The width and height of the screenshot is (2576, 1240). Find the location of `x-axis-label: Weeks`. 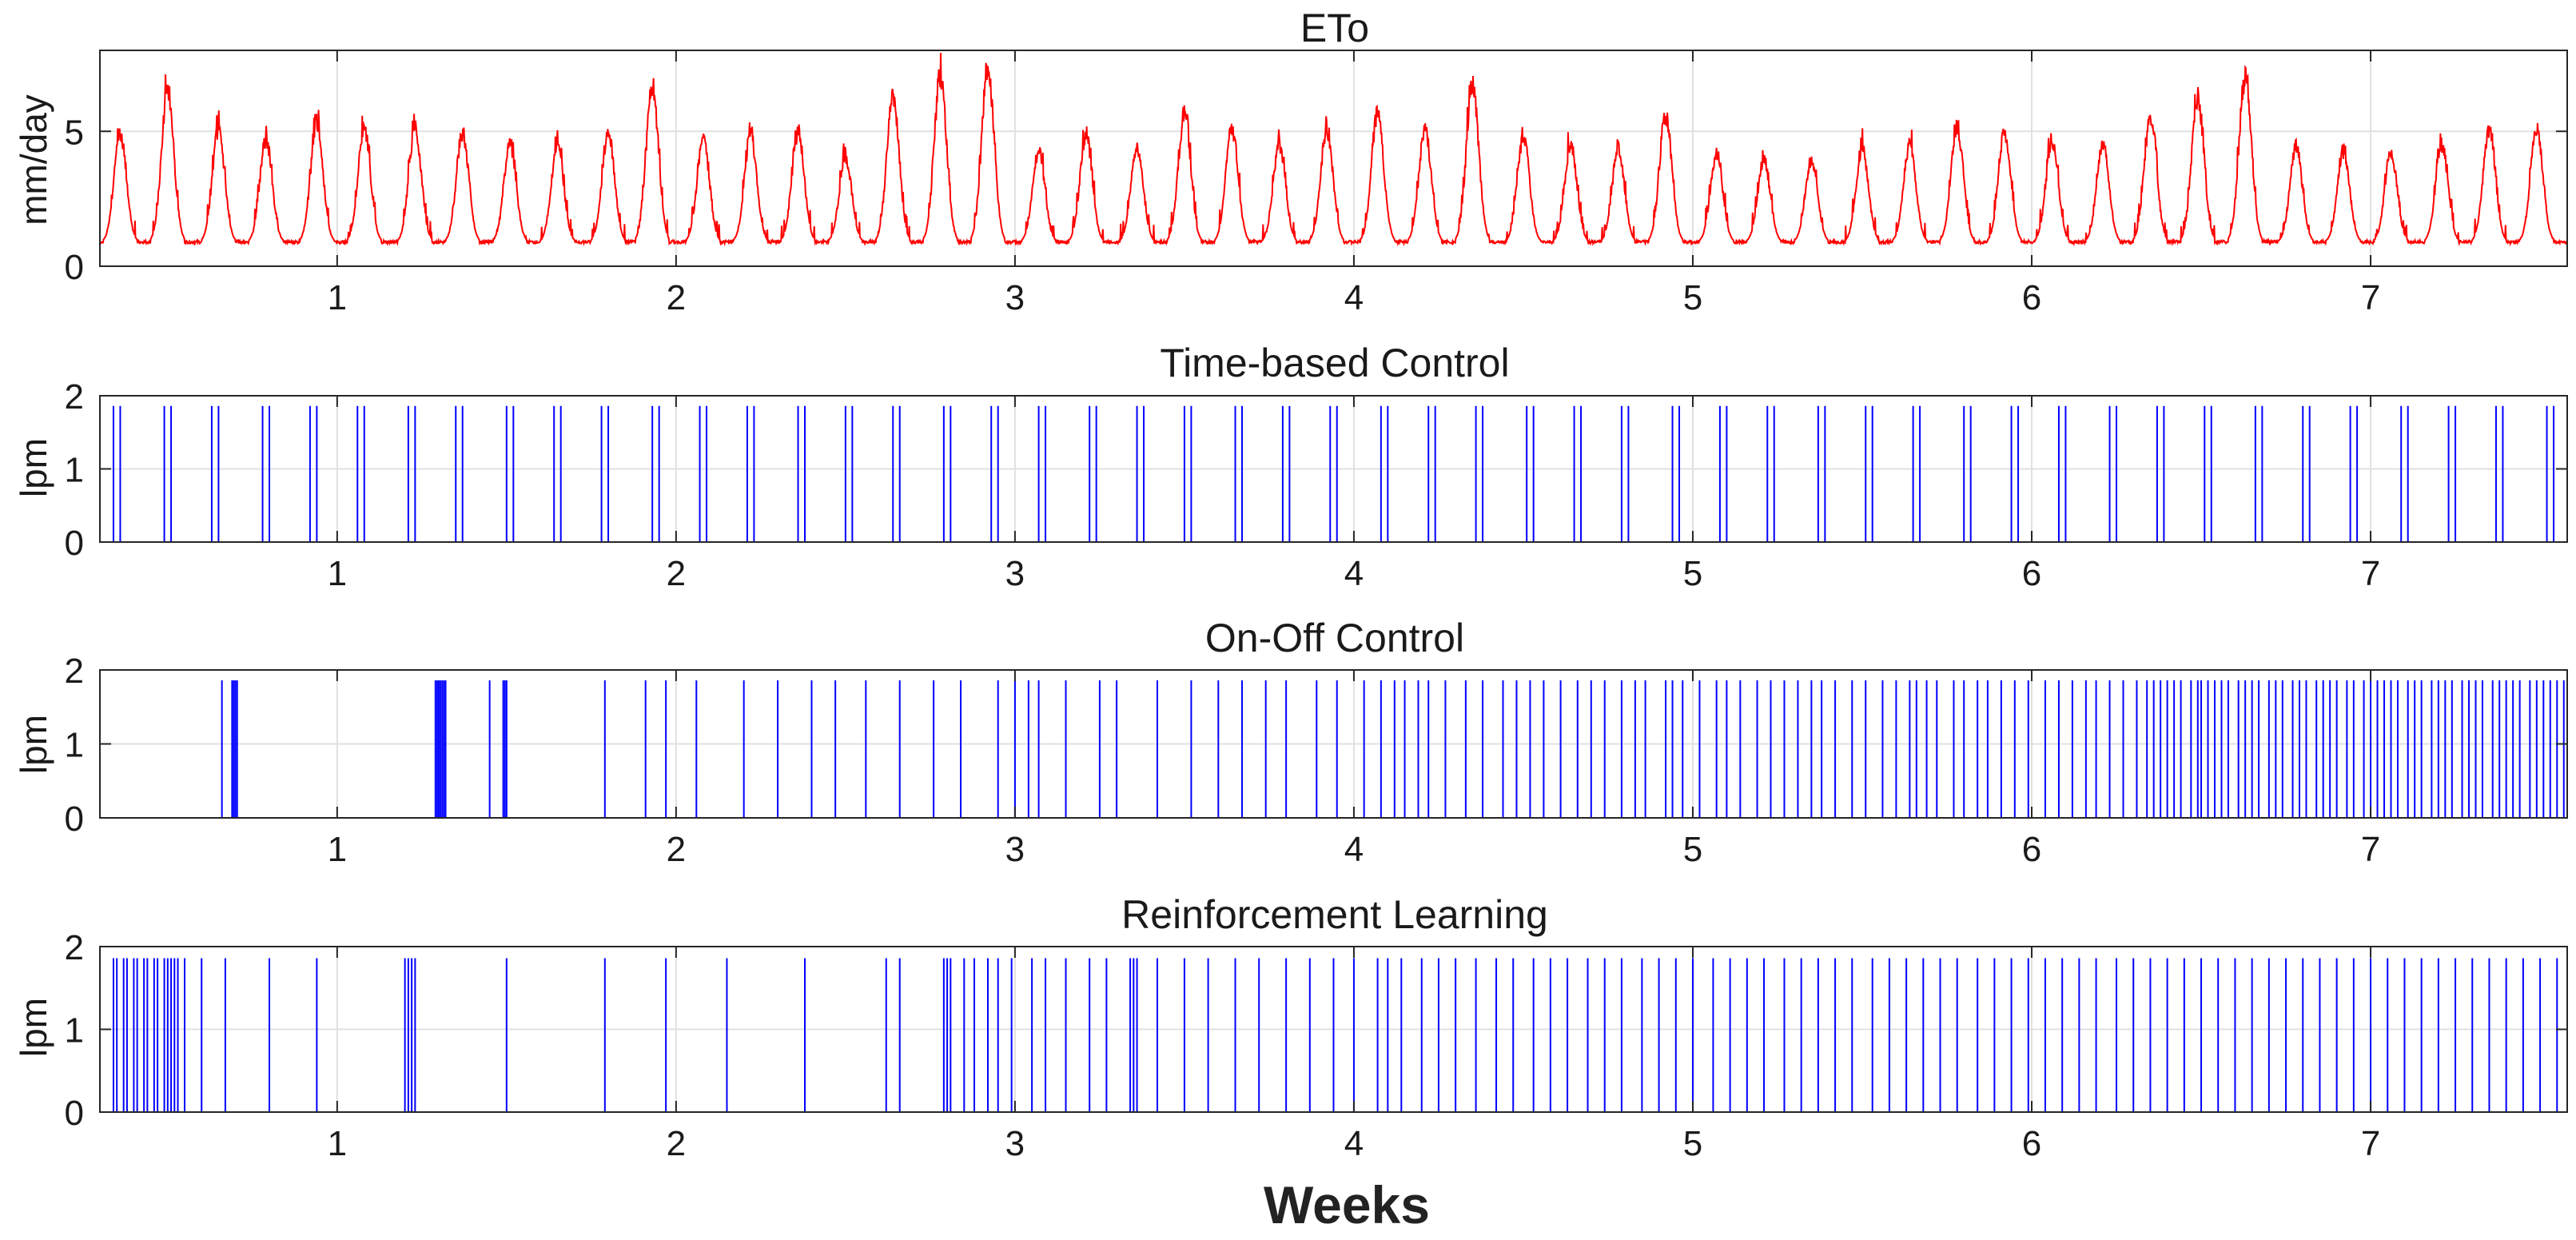

x-axis-label: Weeks is located at coordinates (1347, 1204).